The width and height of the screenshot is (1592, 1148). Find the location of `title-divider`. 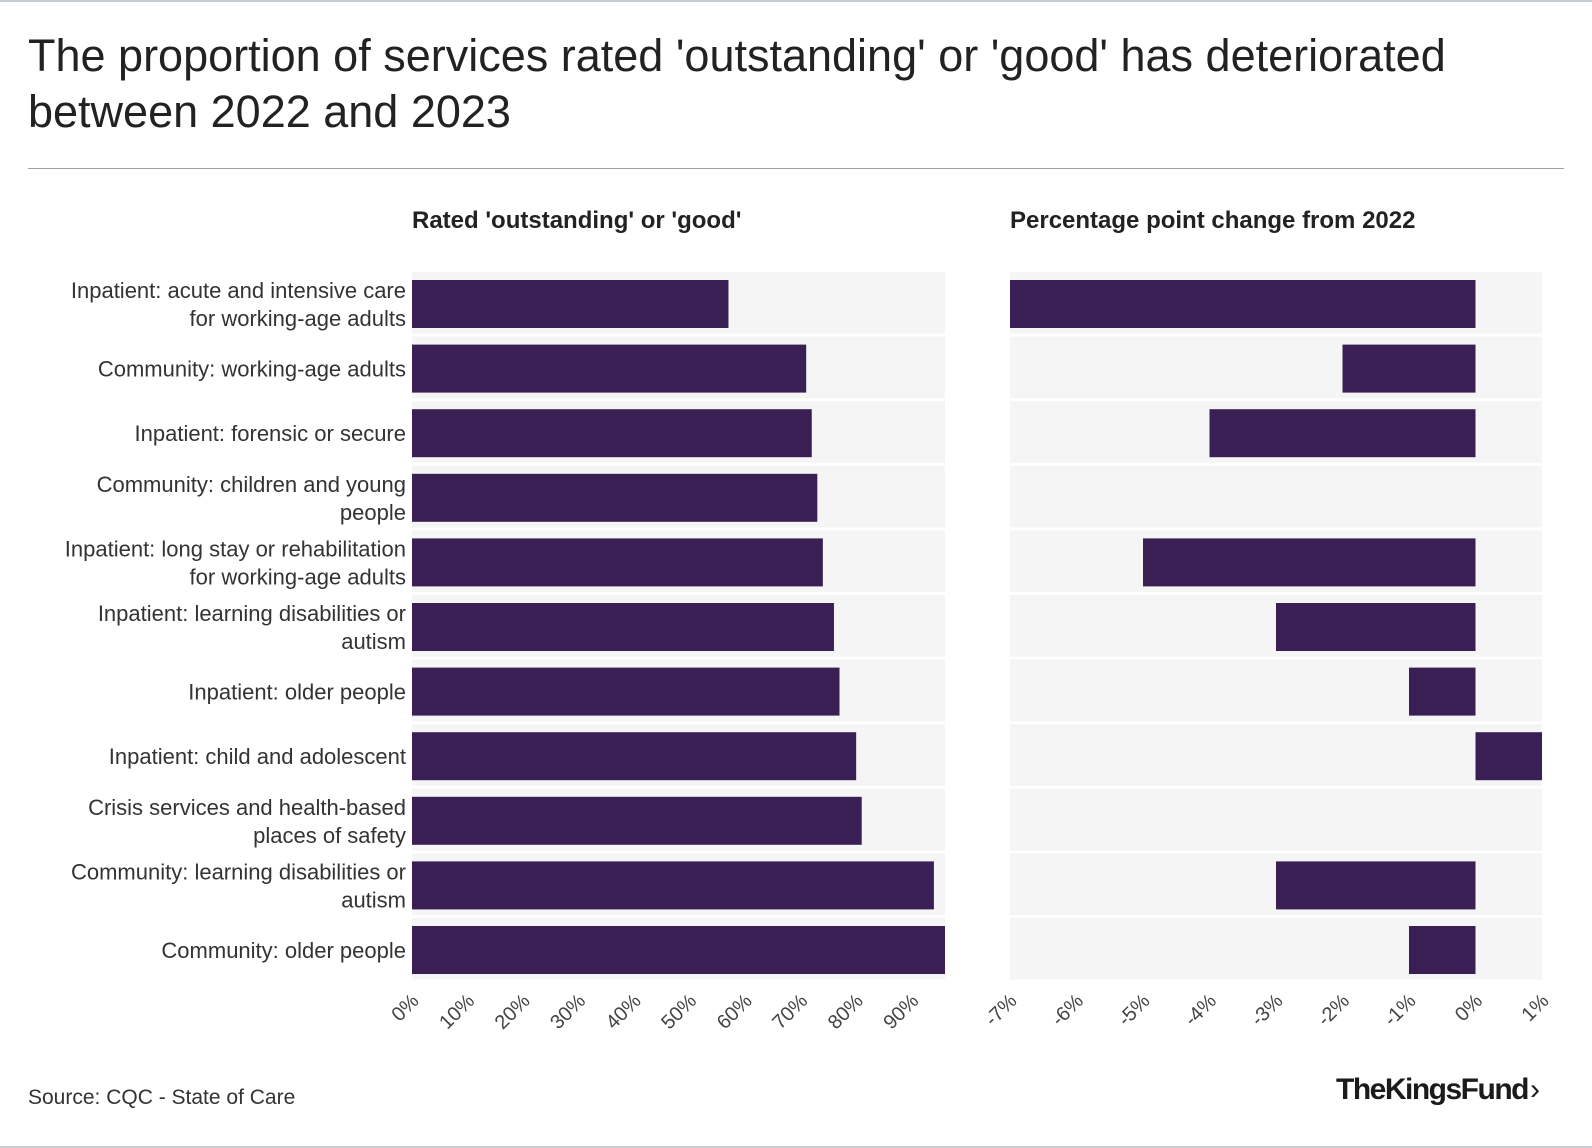

title-divider is located at coordinates (796, 168).